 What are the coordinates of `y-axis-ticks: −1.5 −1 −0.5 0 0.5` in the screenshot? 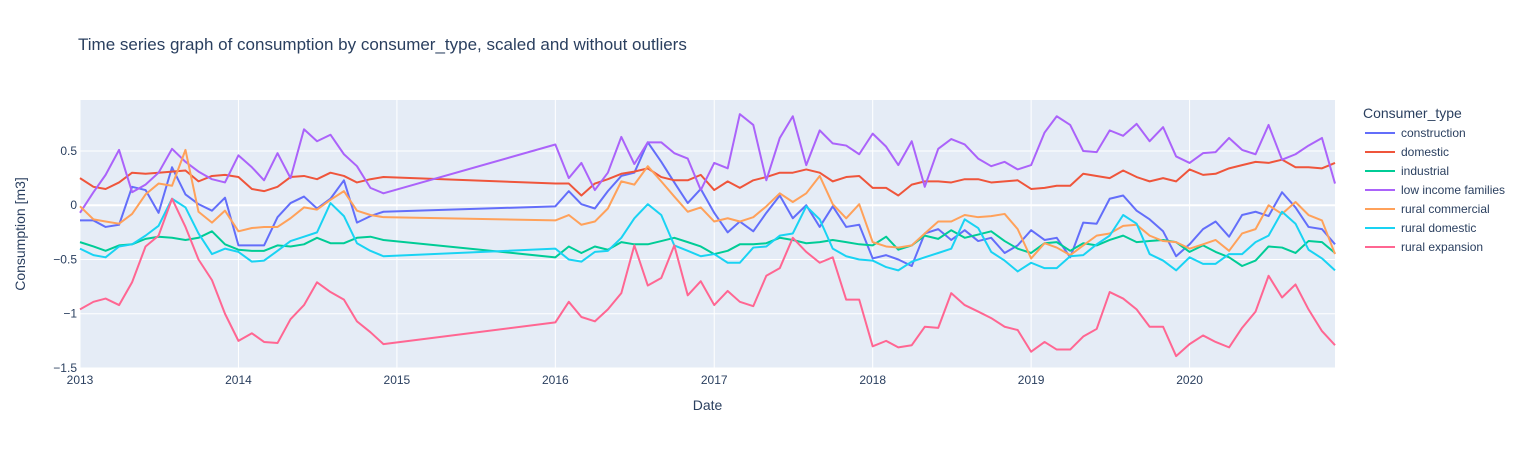 It's located at (65, 259).